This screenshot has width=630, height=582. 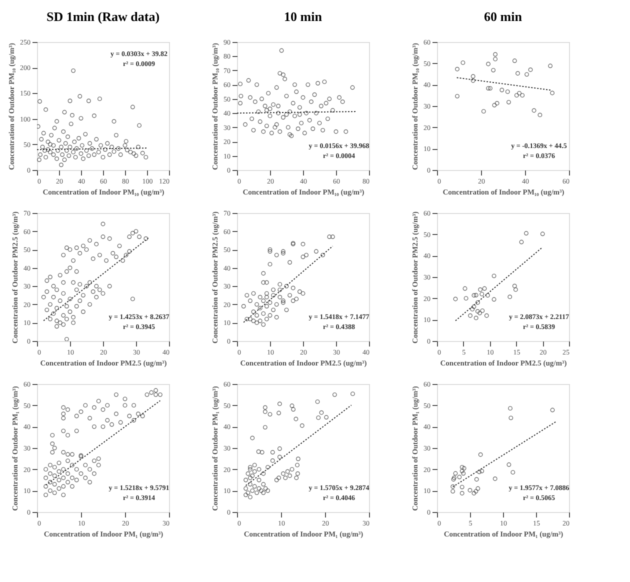 I want to click on chart-title: 10 min, so click(x=303, y=16).